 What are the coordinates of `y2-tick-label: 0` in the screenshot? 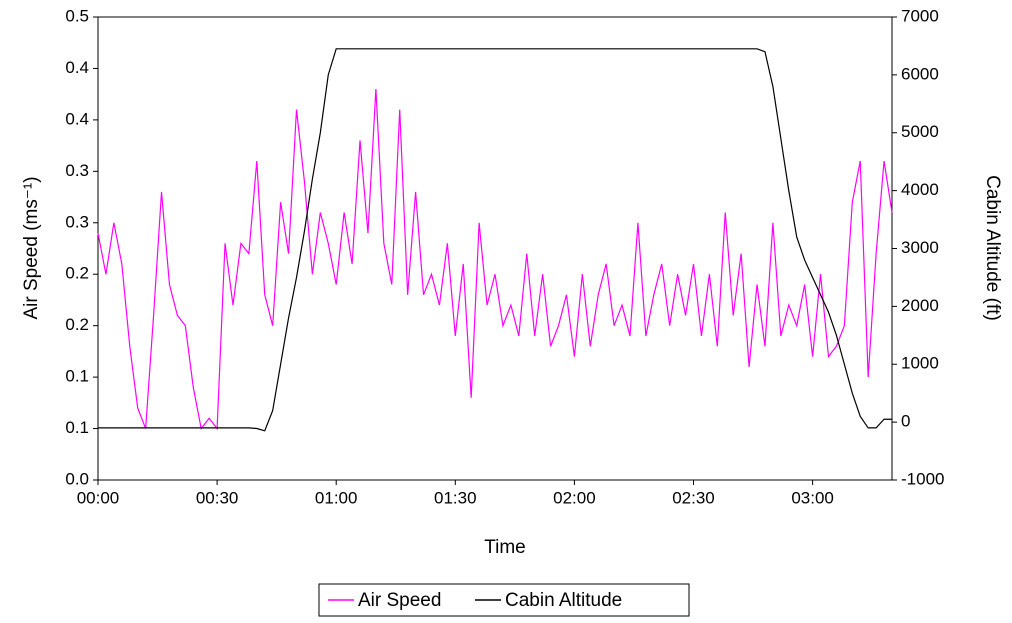 It's located at (905, 421).